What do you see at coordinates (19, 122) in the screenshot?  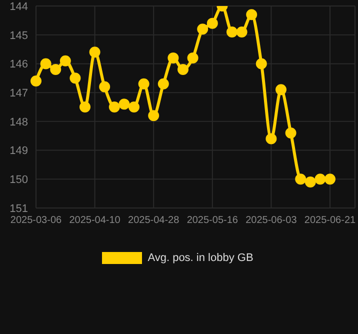 I see `y-tick-label: 148` at bounding box center [19, 122].